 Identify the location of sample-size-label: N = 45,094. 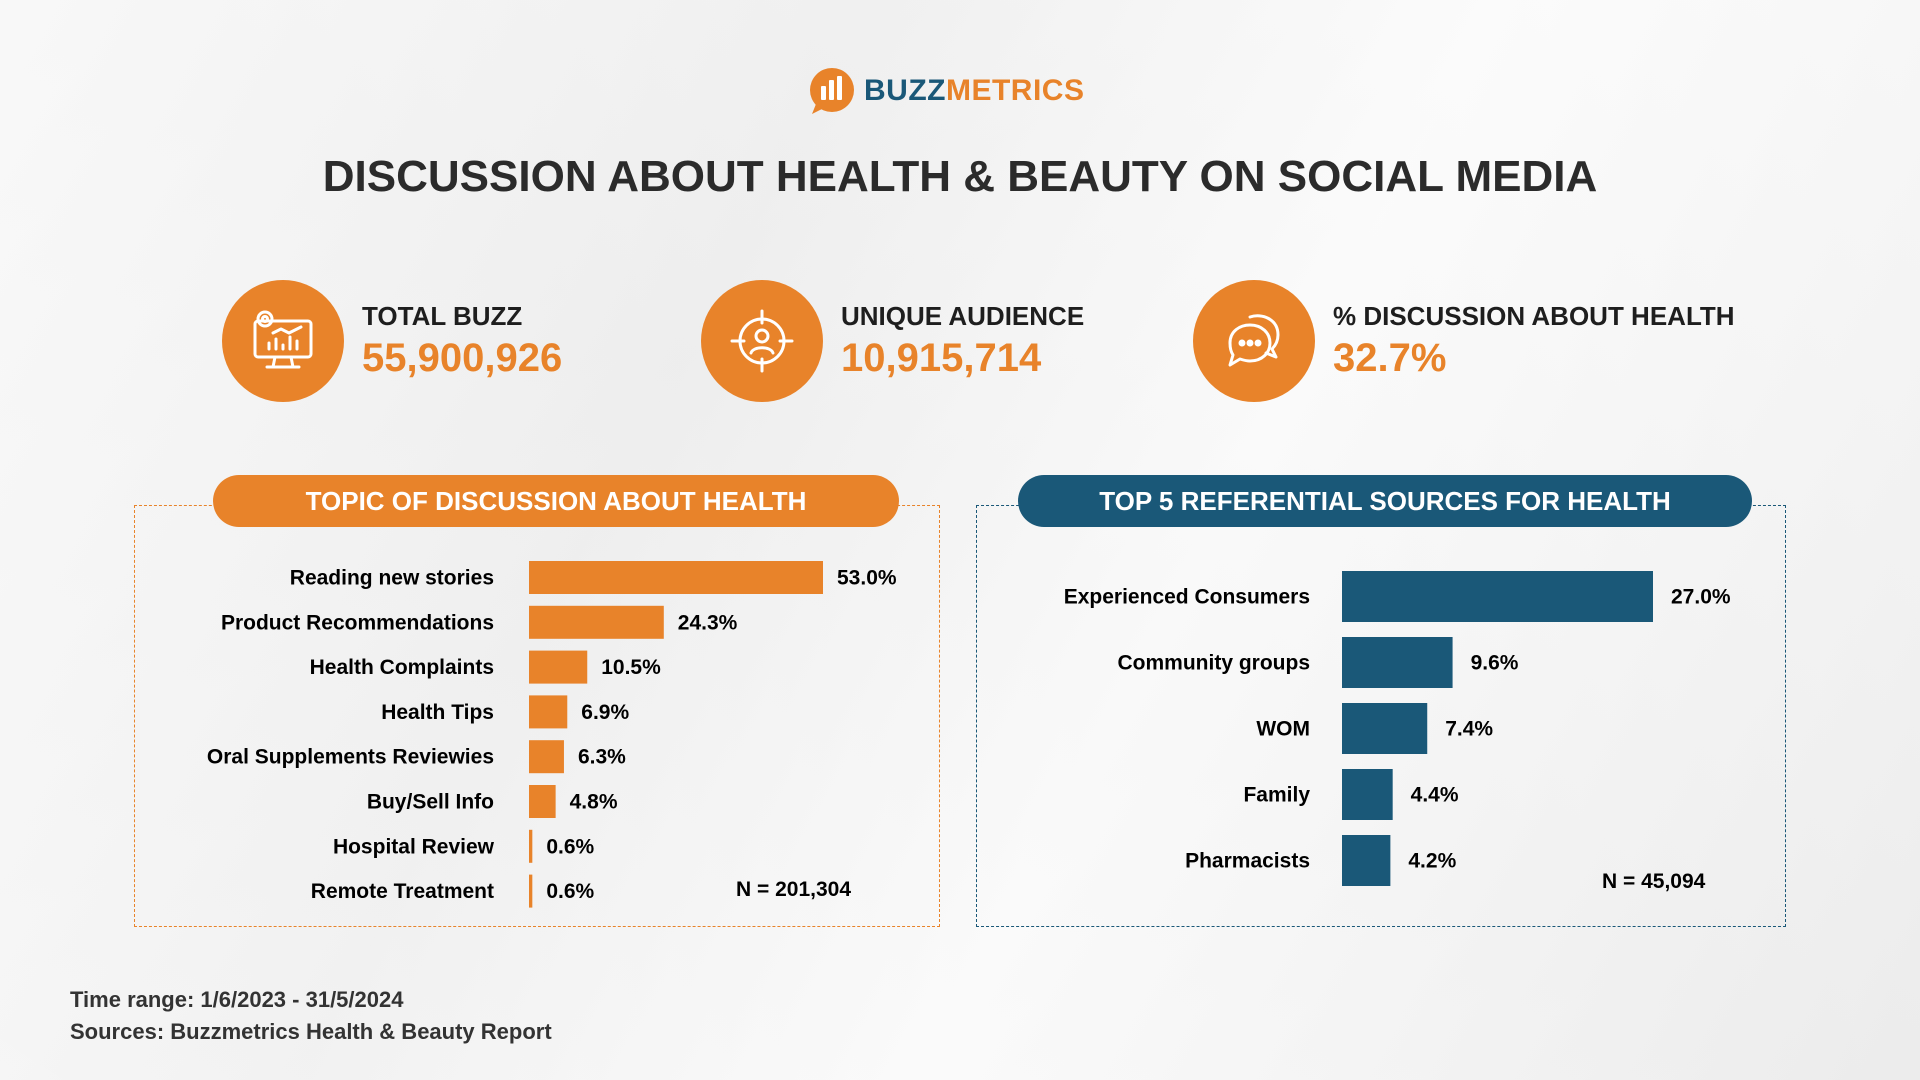
(1654, 881).